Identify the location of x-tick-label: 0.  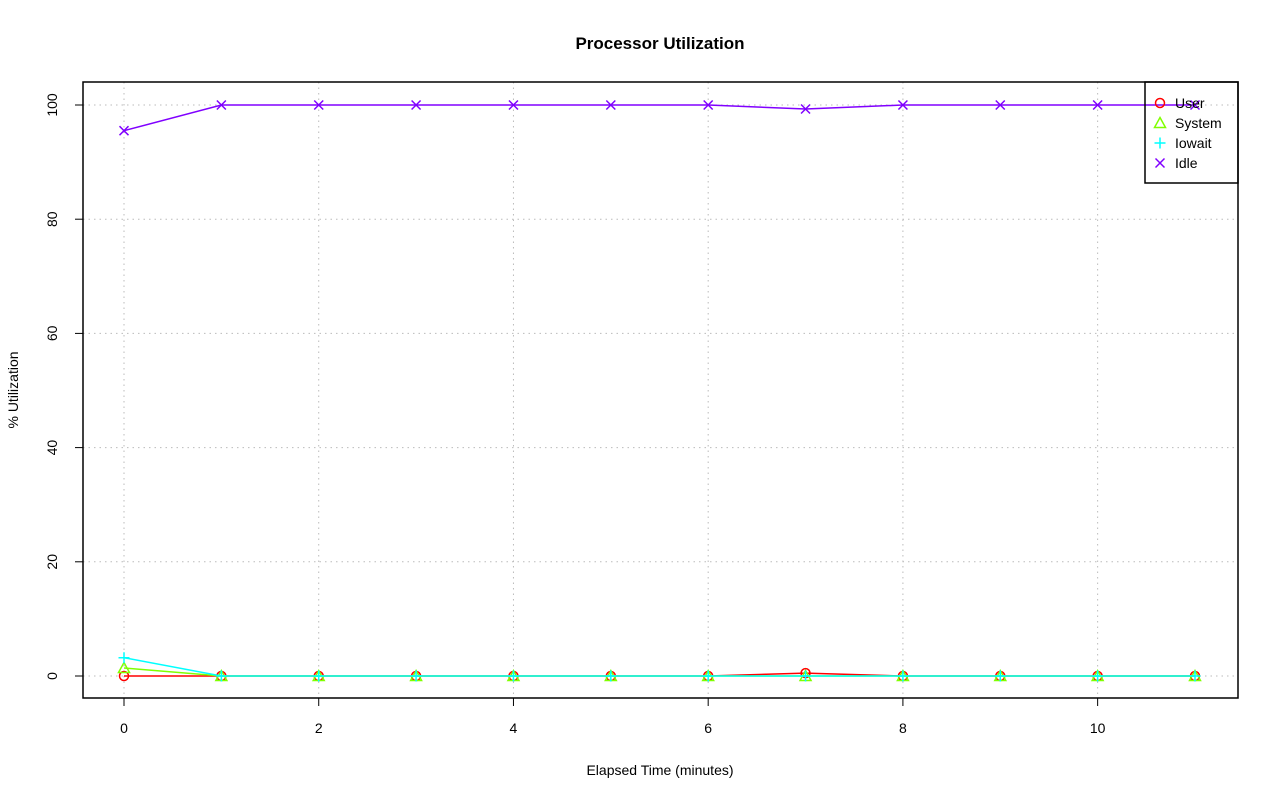
(124, 728).